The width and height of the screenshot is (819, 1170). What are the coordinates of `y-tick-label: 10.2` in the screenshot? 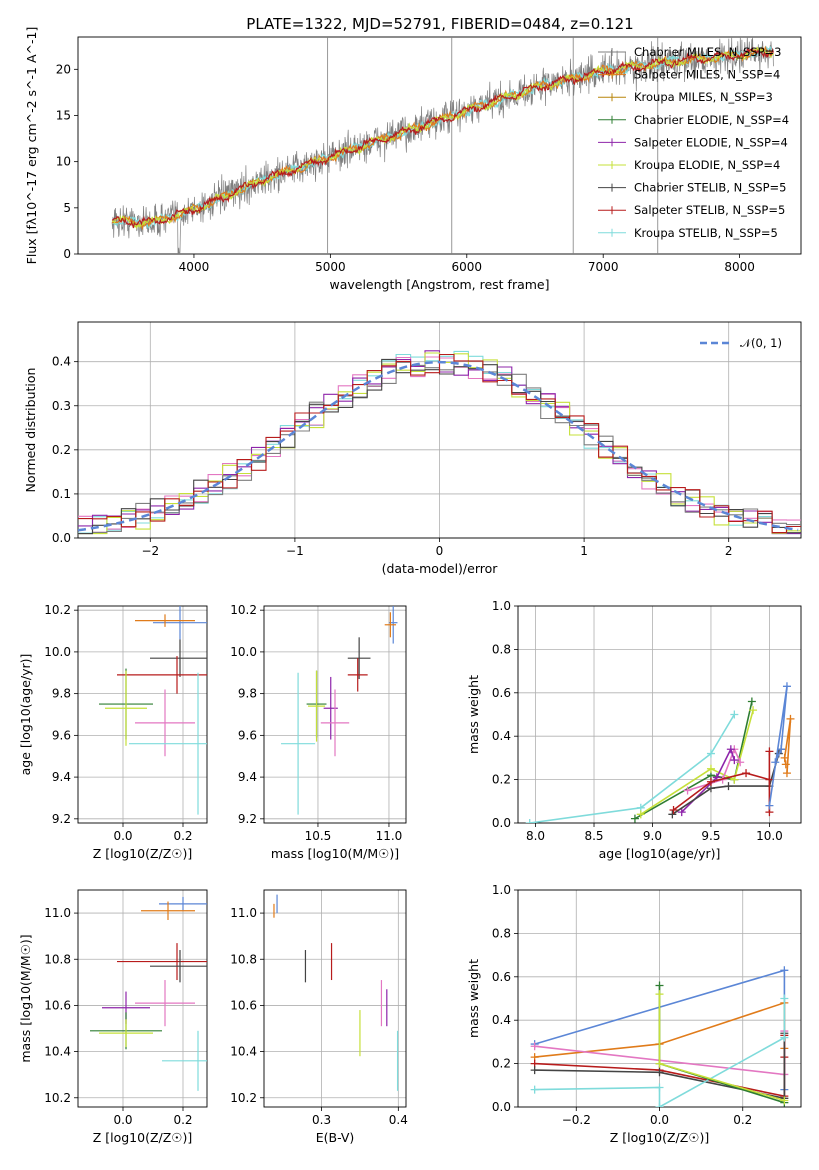 It's located at (57, 610).